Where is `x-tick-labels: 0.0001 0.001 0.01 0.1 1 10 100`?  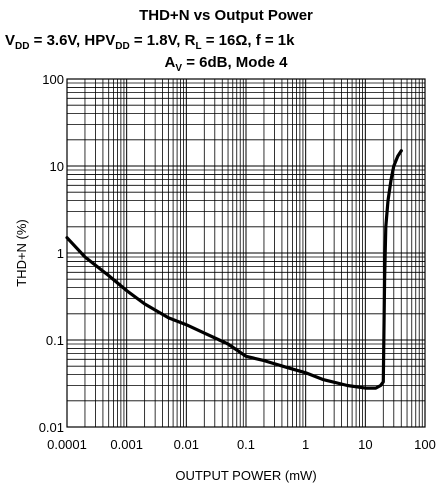 x-tick-labels: 0.0001 0.001 0.01 0.1 1 10 100 is located at coordinates (241, 444).